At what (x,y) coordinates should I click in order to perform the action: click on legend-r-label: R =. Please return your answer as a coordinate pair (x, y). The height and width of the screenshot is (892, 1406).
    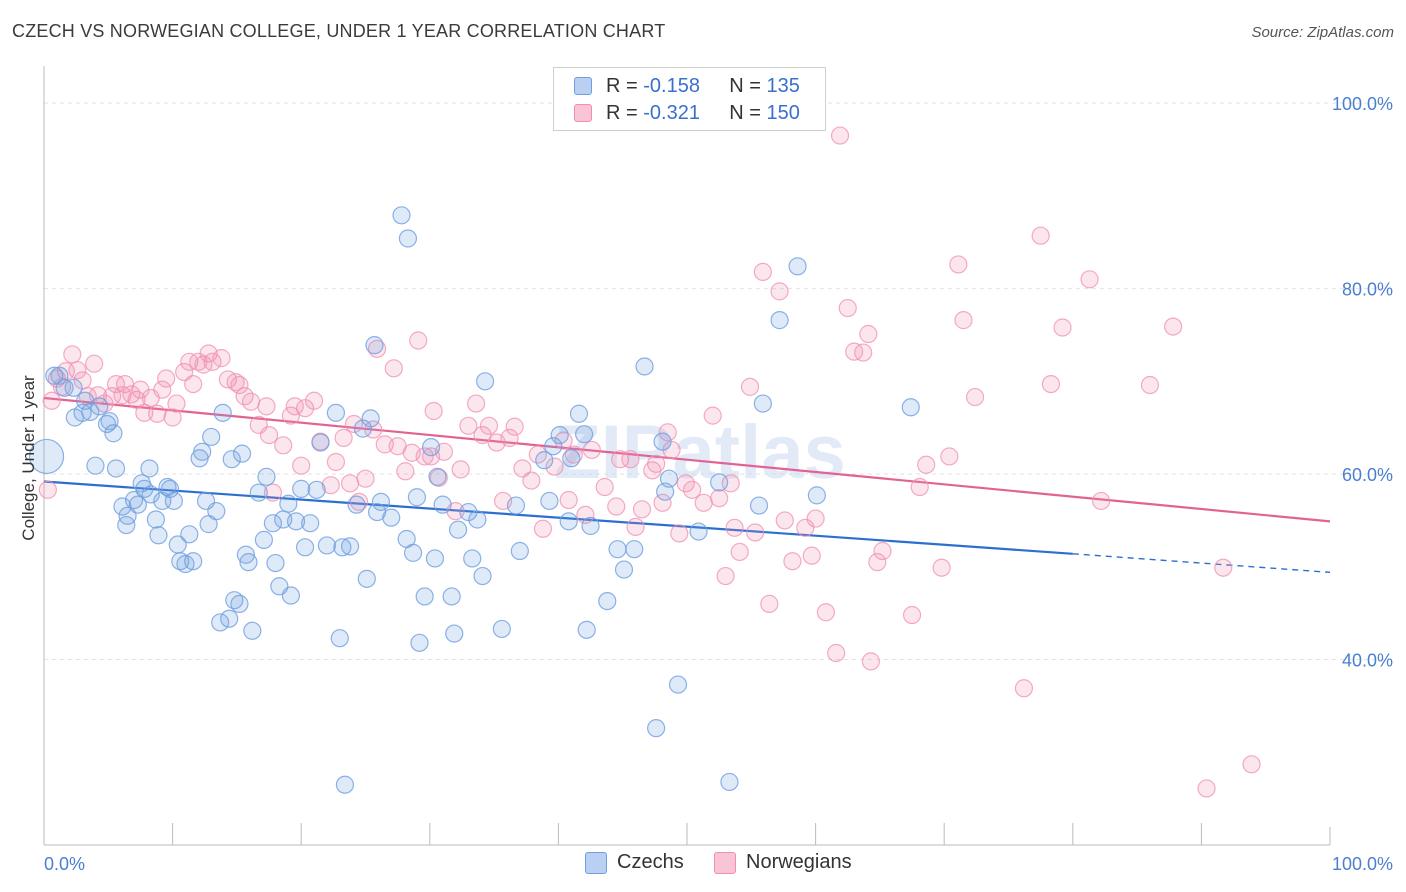
    Looking at the image, I should click on (622, 112).